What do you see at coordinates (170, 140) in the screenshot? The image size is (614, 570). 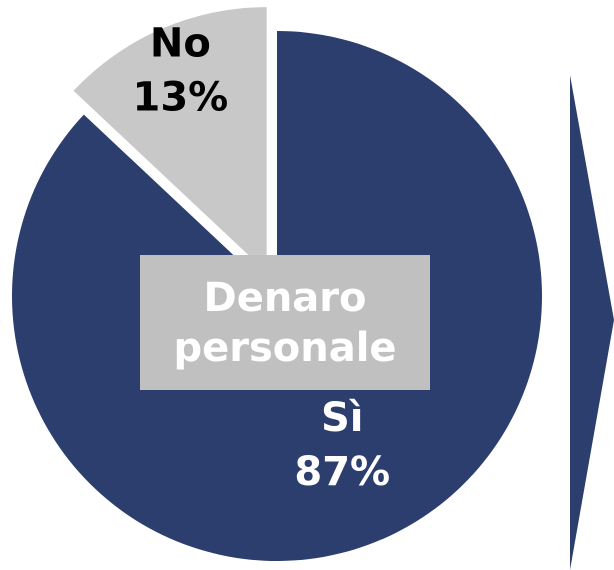 I see `pie-slice` at bounding box center [170, 140].